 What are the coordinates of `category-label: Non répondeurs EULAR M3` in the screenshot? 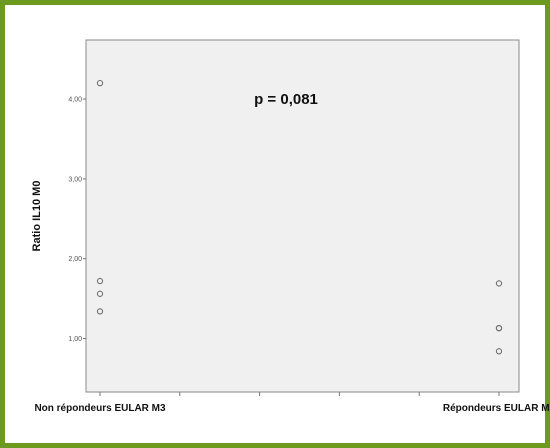 It's located at (100, 408).